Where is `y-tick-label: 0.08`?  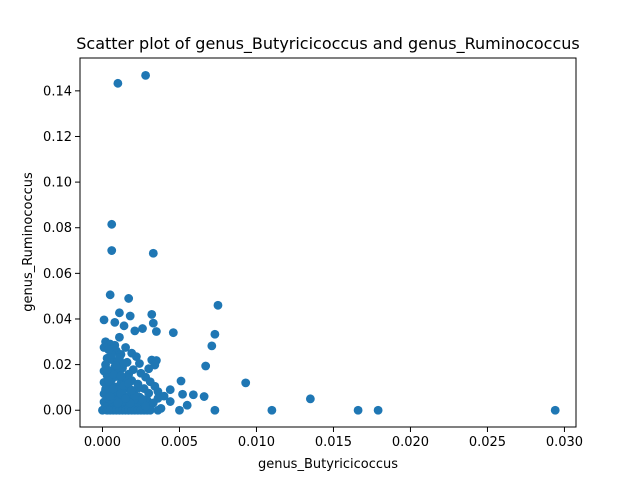 y-tick-label: 0.08 is located at coordinates (57, 228).